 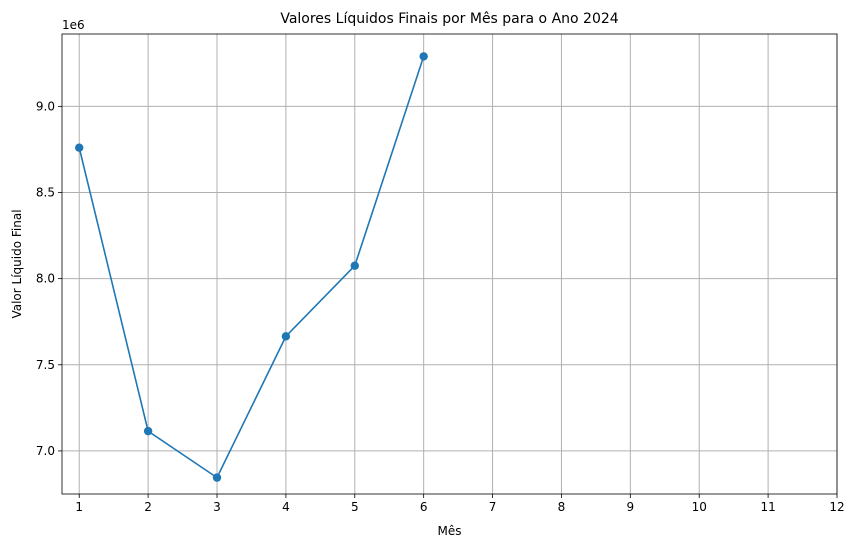 I want to click on x-tick-label: 3, so click(x=217, y=507).